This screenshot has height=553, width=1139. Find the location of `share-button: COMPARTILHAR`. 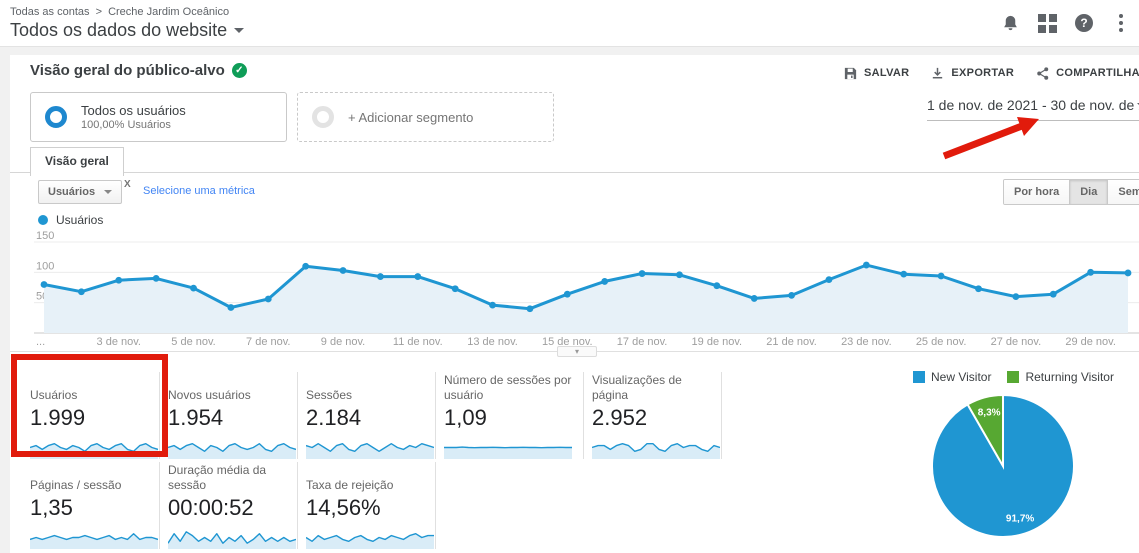

share-button: COMPARTILHAR is located at coordinates (1087, 73).